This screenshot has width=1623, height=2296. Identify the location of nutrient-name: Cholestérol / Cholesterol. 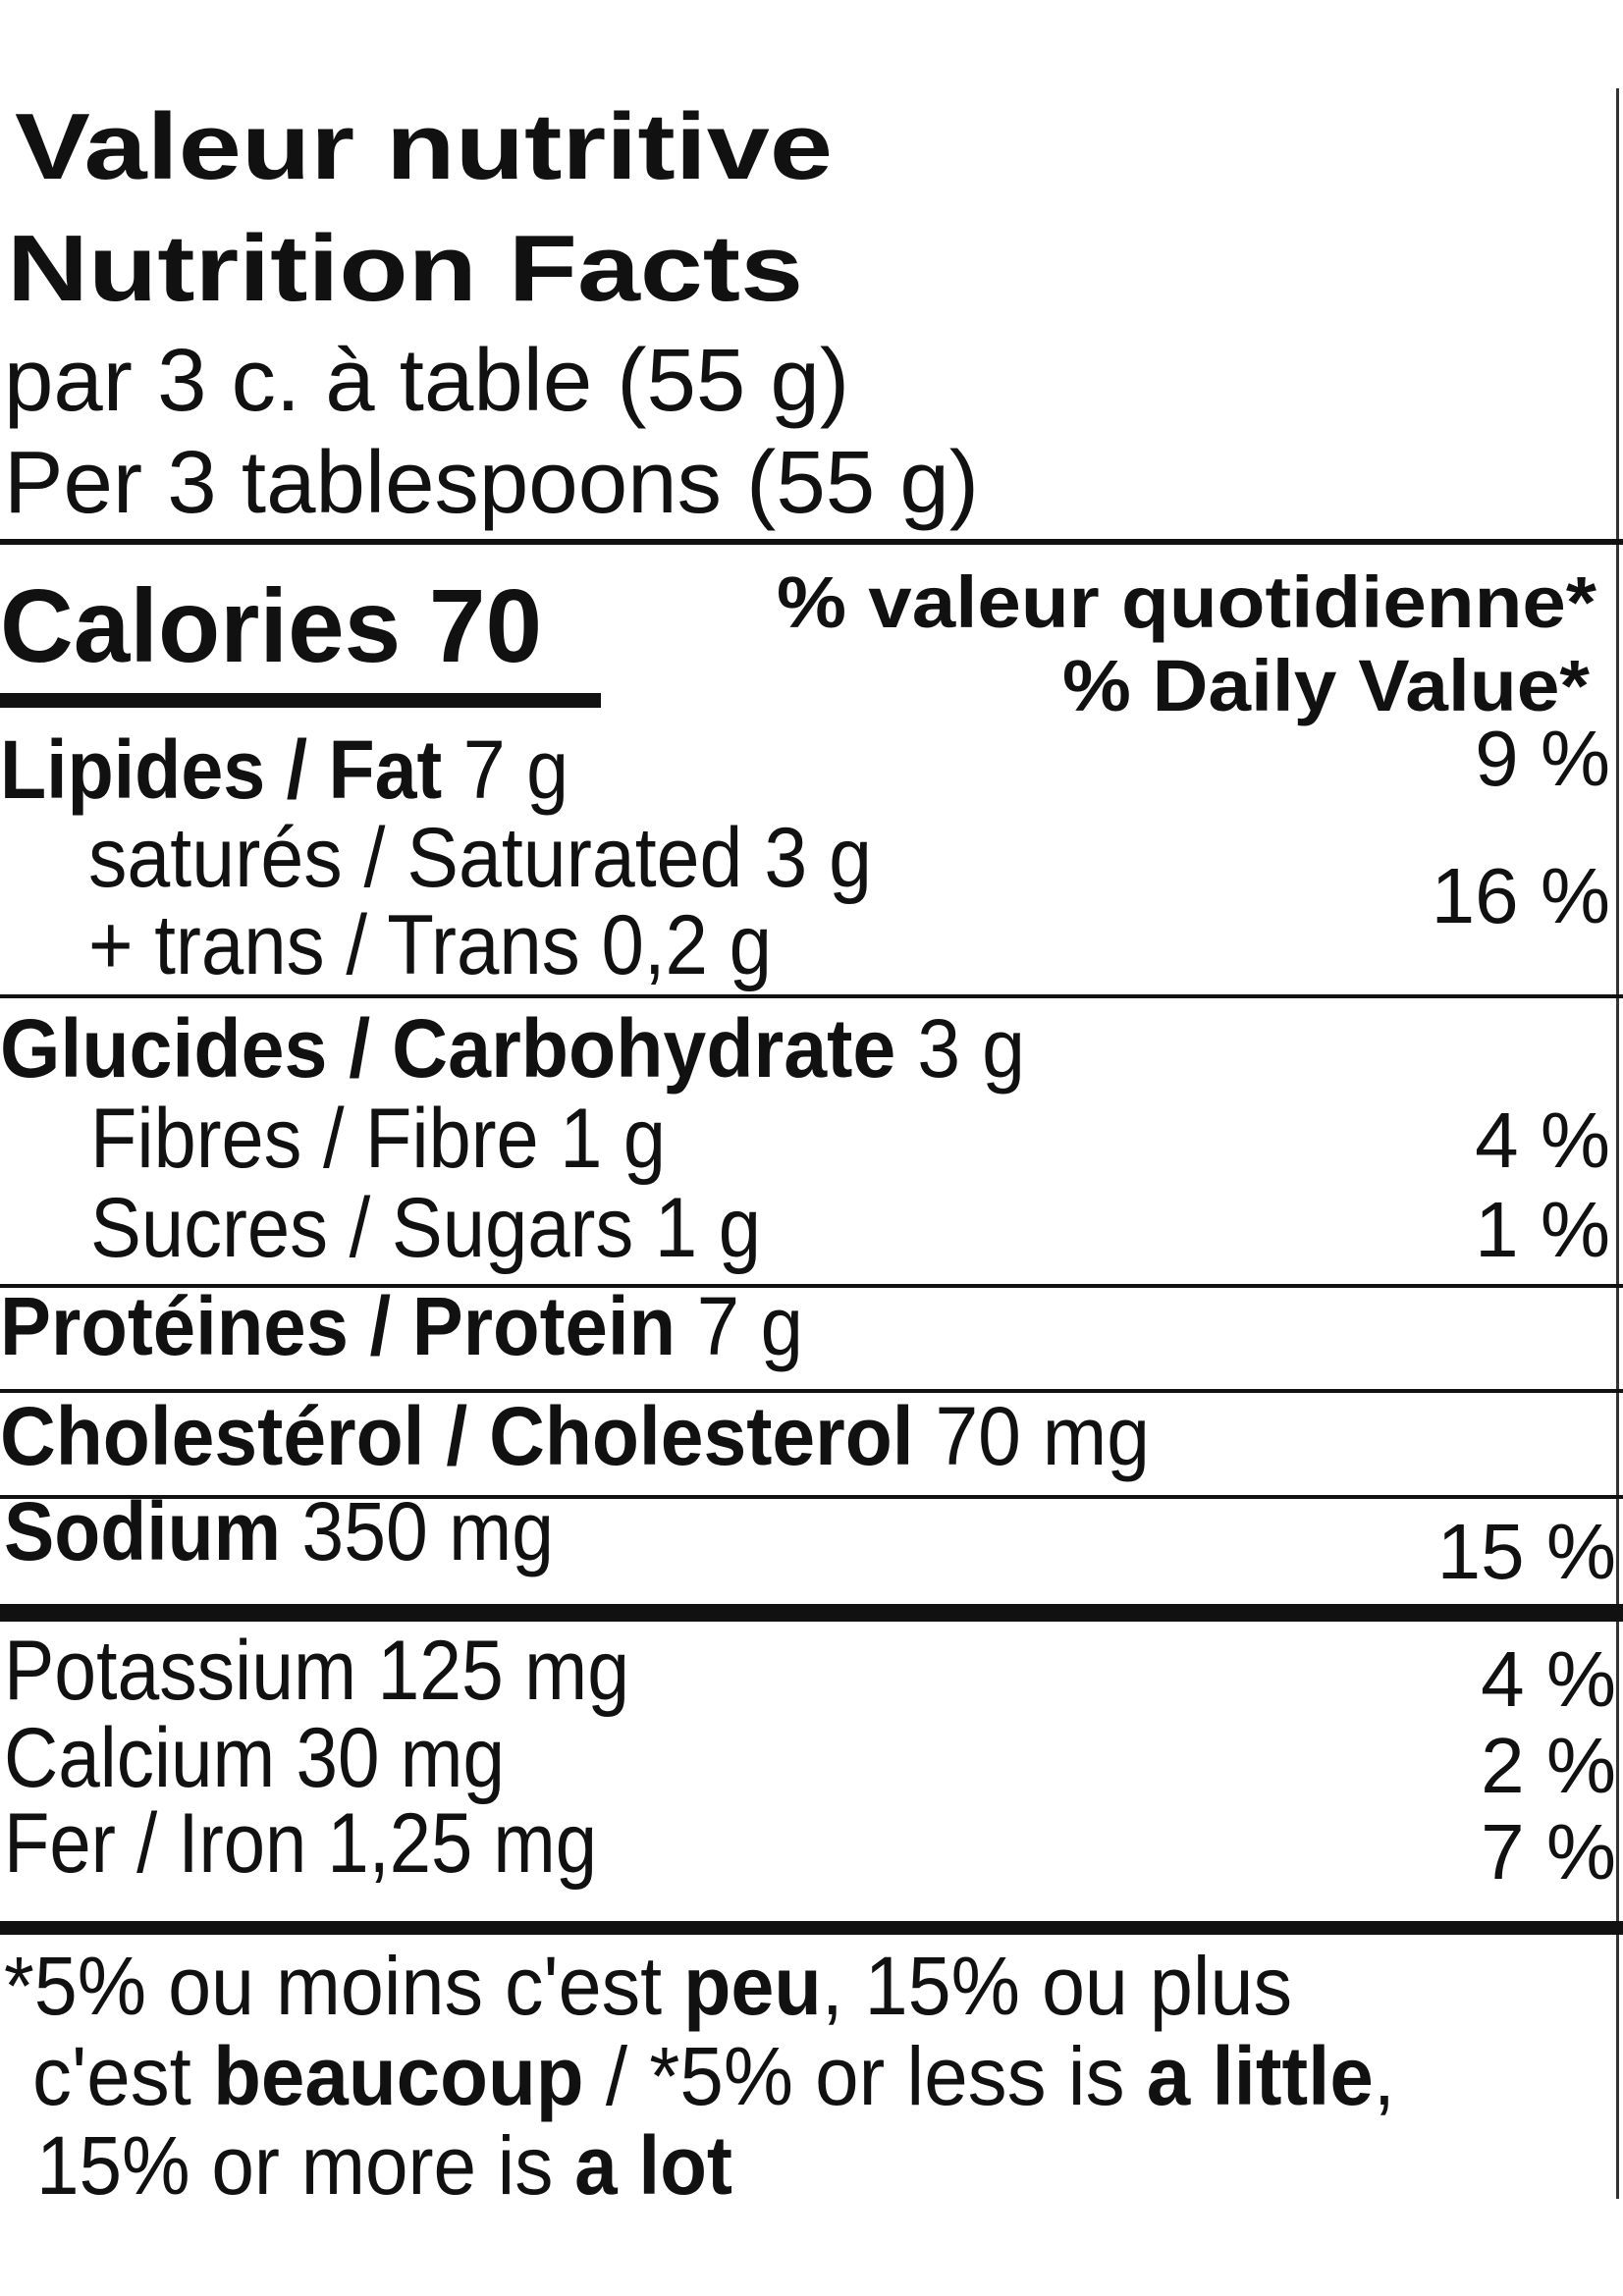
(457, 1436).